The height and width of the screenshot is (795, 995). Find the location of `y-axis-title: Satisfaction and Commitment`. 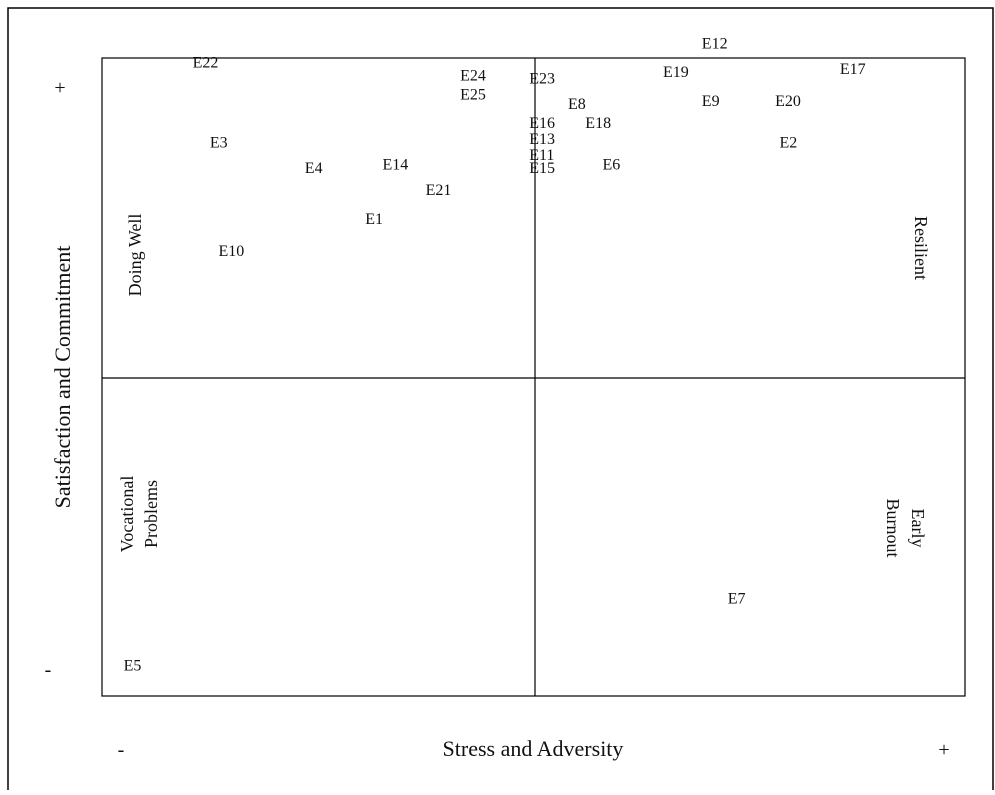

y-axis-title: Satisfaction and Commitment is located at coordinates (62, 377).